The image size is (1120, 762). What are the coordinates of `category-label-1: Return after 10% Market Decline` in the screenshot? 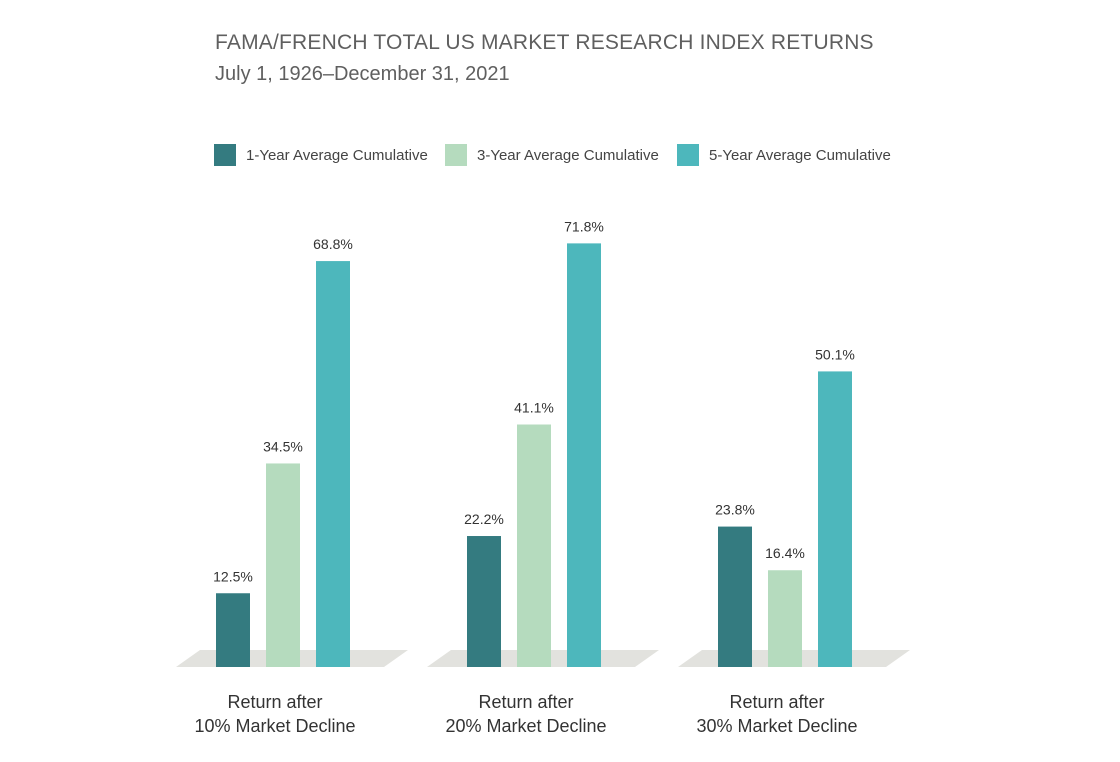 It's located at (275, 714).